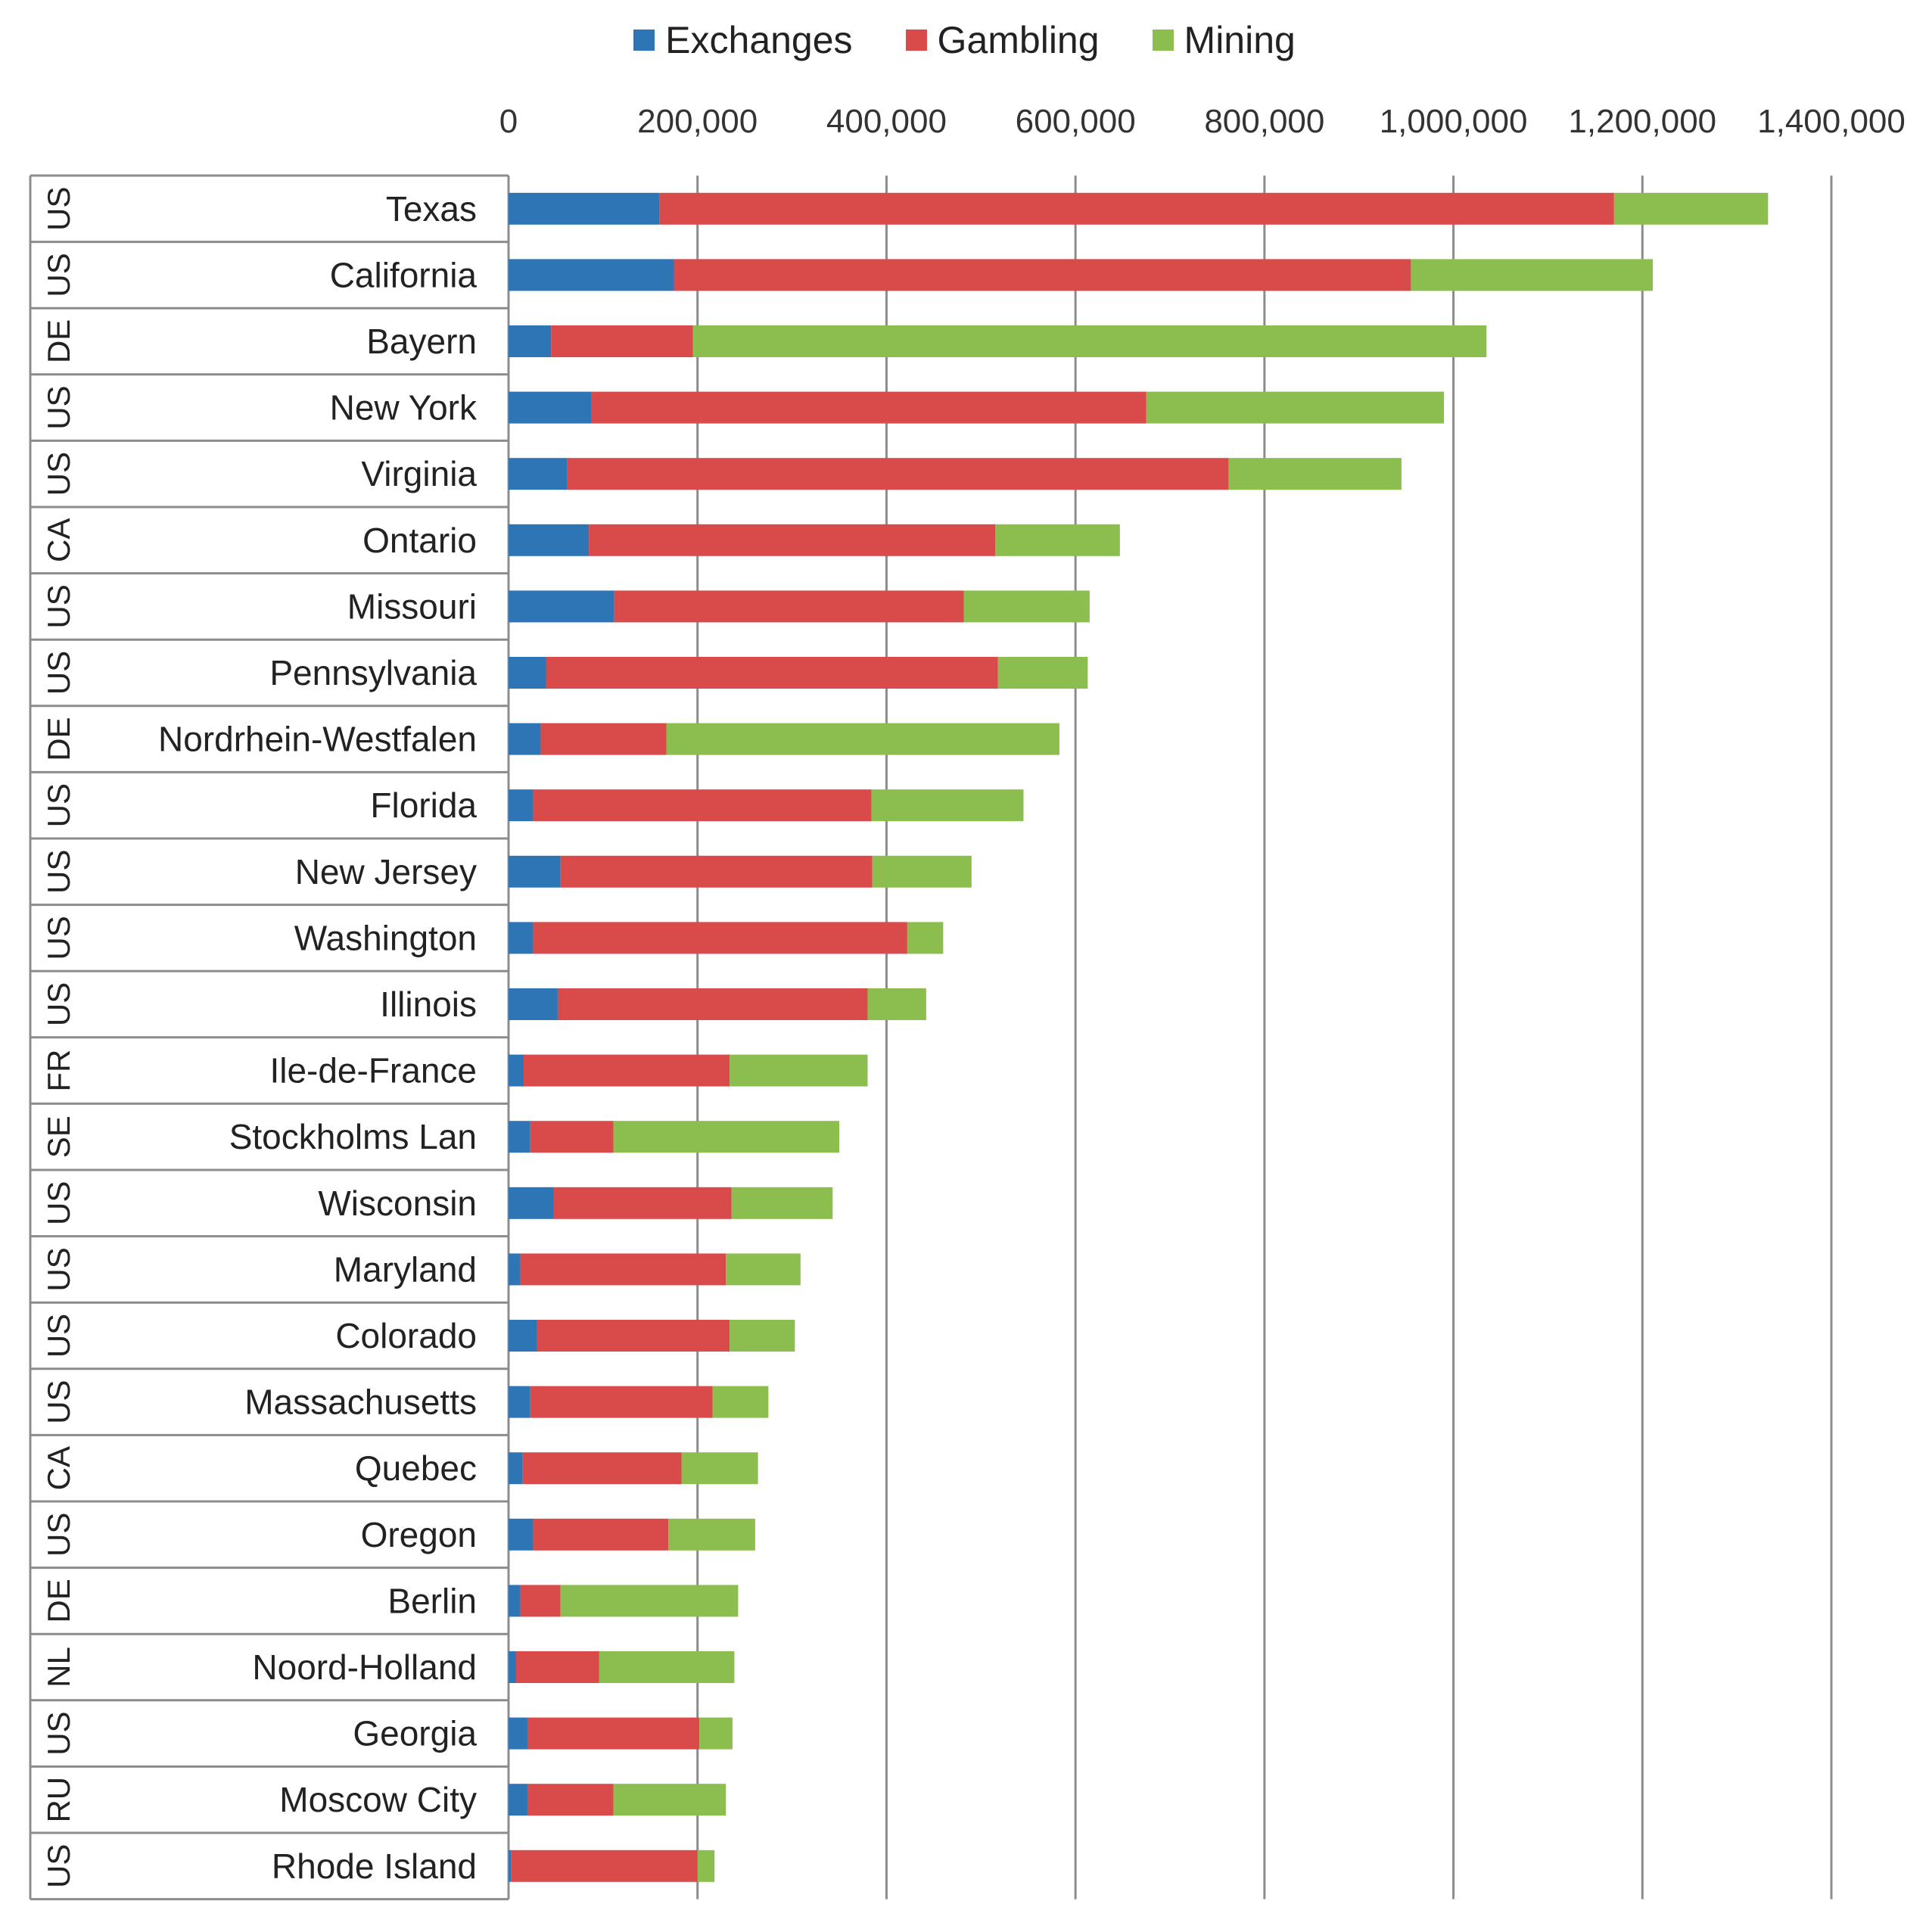 Image resolution: width=1929 pixels, height=1932 pixels. I want to click on country-code-label: SE, so click(58, 1136).